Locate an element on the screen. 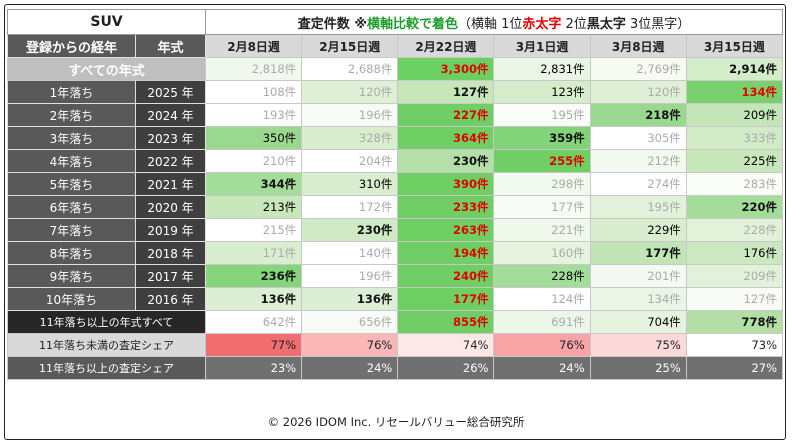 The image size is (792, 446). value-cell: 134件 is located at coordinates (734, 92).